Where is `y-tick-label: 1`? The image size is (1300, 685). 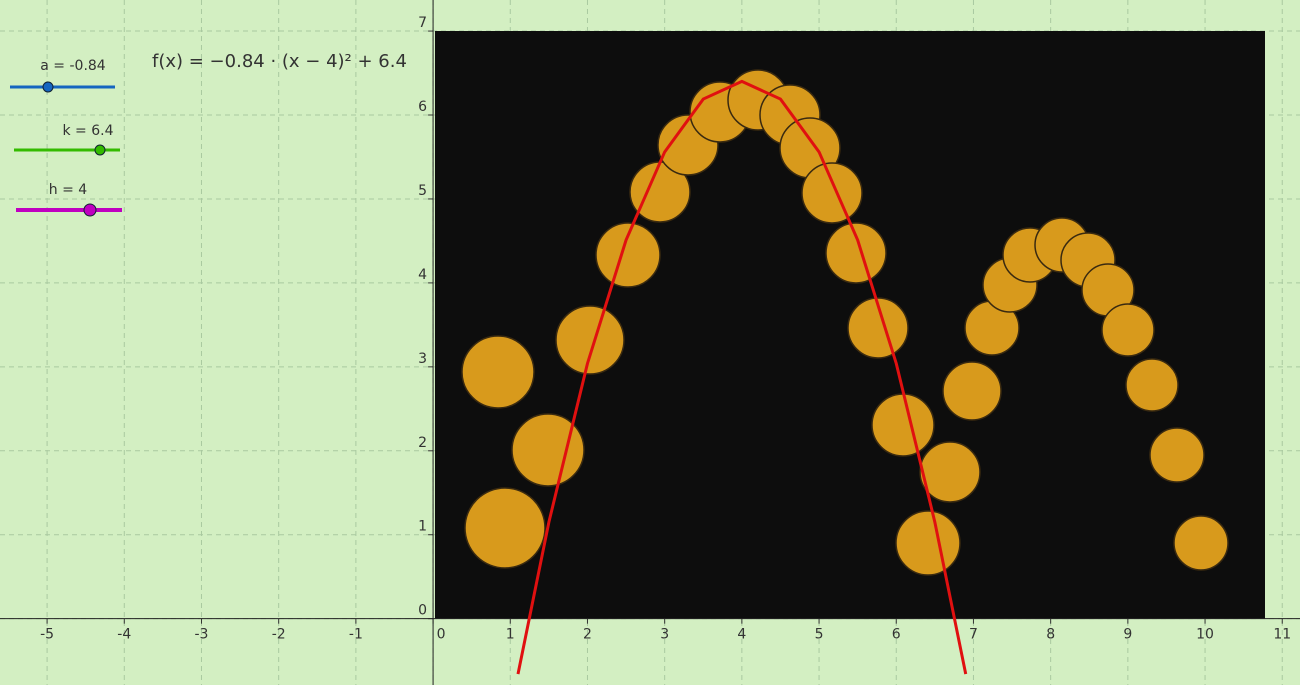 y-tick-label: 1 is located at coordinates (422, 527).